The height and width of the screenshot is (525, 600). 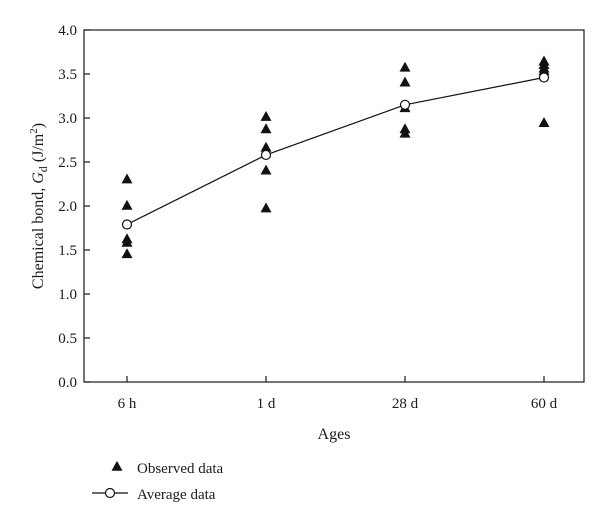 I want to click on y-axis-title-unit-close: ), so click(x=38, y=125).